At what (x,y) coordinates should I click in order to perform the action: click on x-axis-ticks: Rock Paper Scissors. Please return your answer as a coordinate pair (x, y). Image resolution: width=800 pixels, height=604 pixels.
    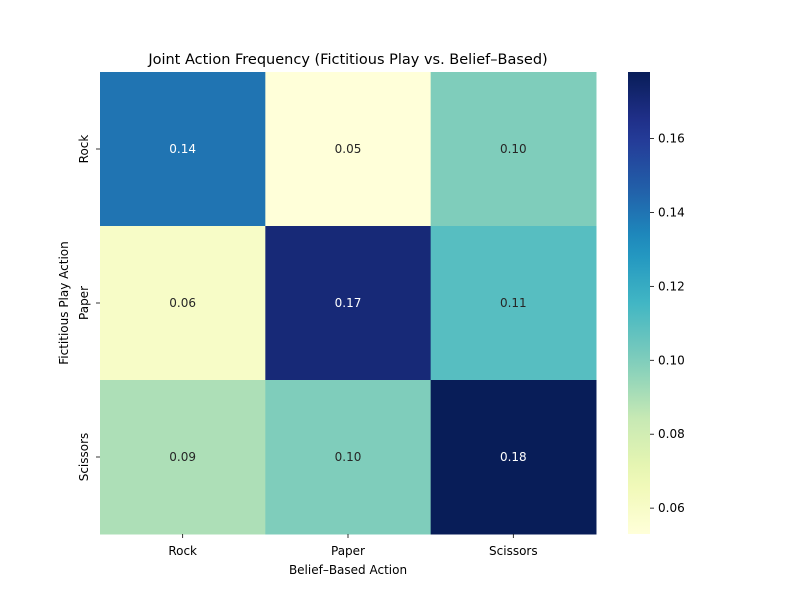
    Looking at the image, I should click on (353, 546).